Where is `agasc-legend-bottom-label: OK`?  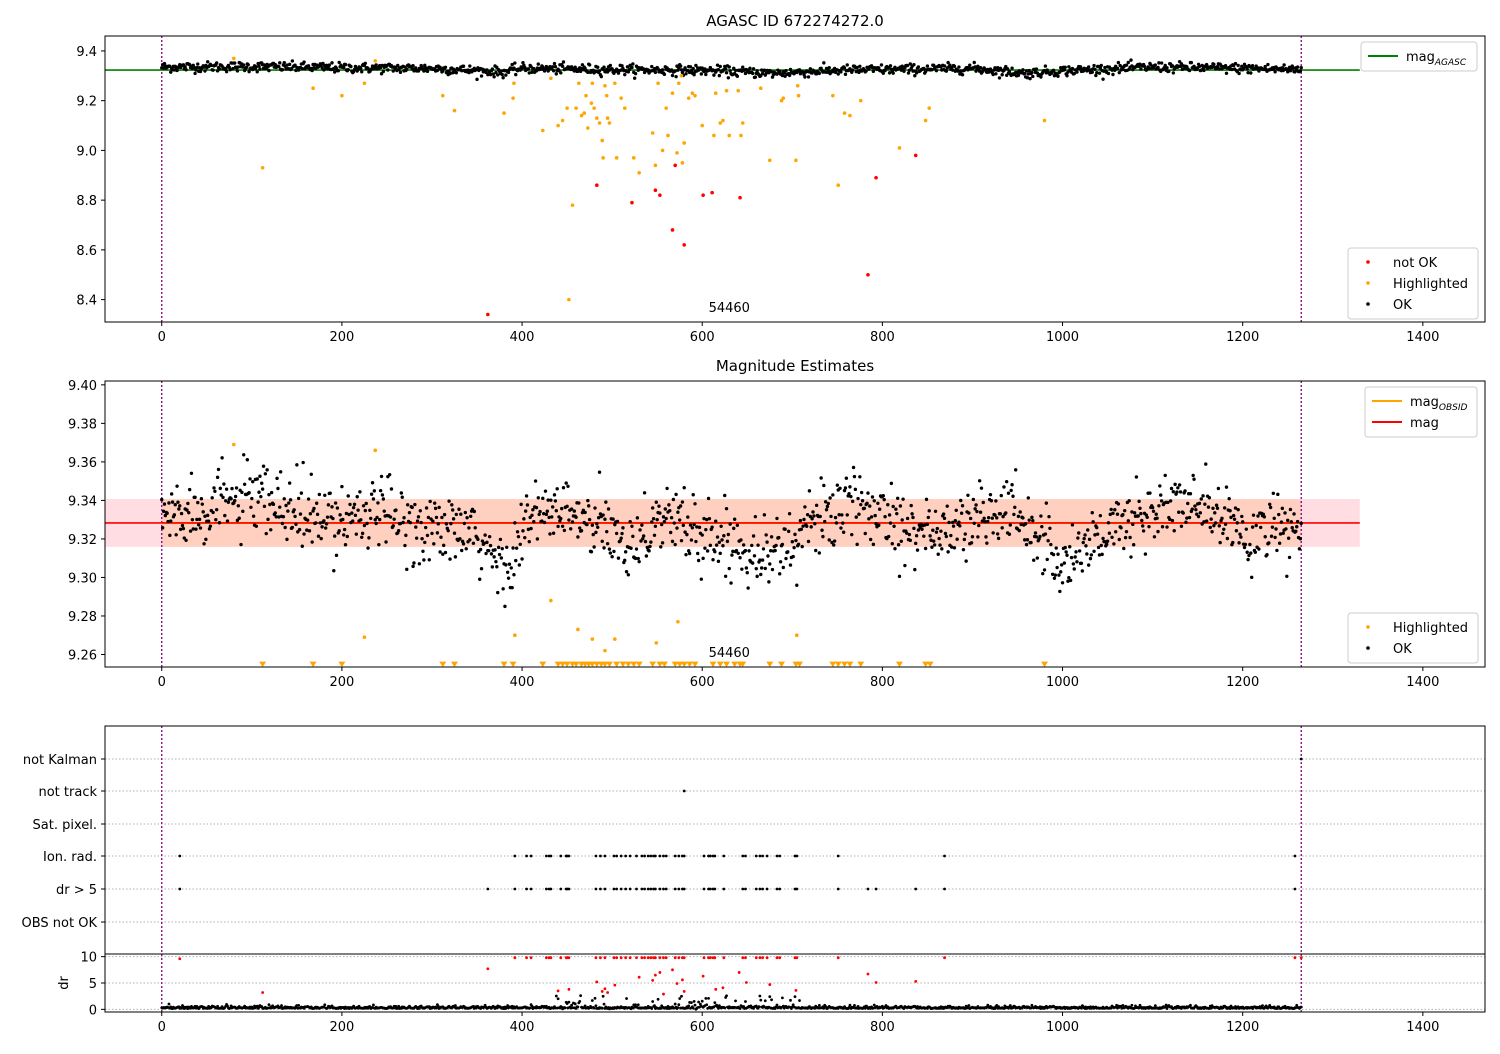 agasc-legend-bottom-label: OK is located at coordinates (1402, 305).